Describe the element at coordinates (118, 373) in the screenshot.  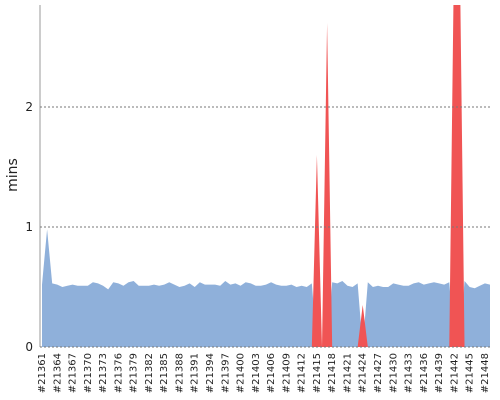
I see `x-tick-label: #21376` at that location.